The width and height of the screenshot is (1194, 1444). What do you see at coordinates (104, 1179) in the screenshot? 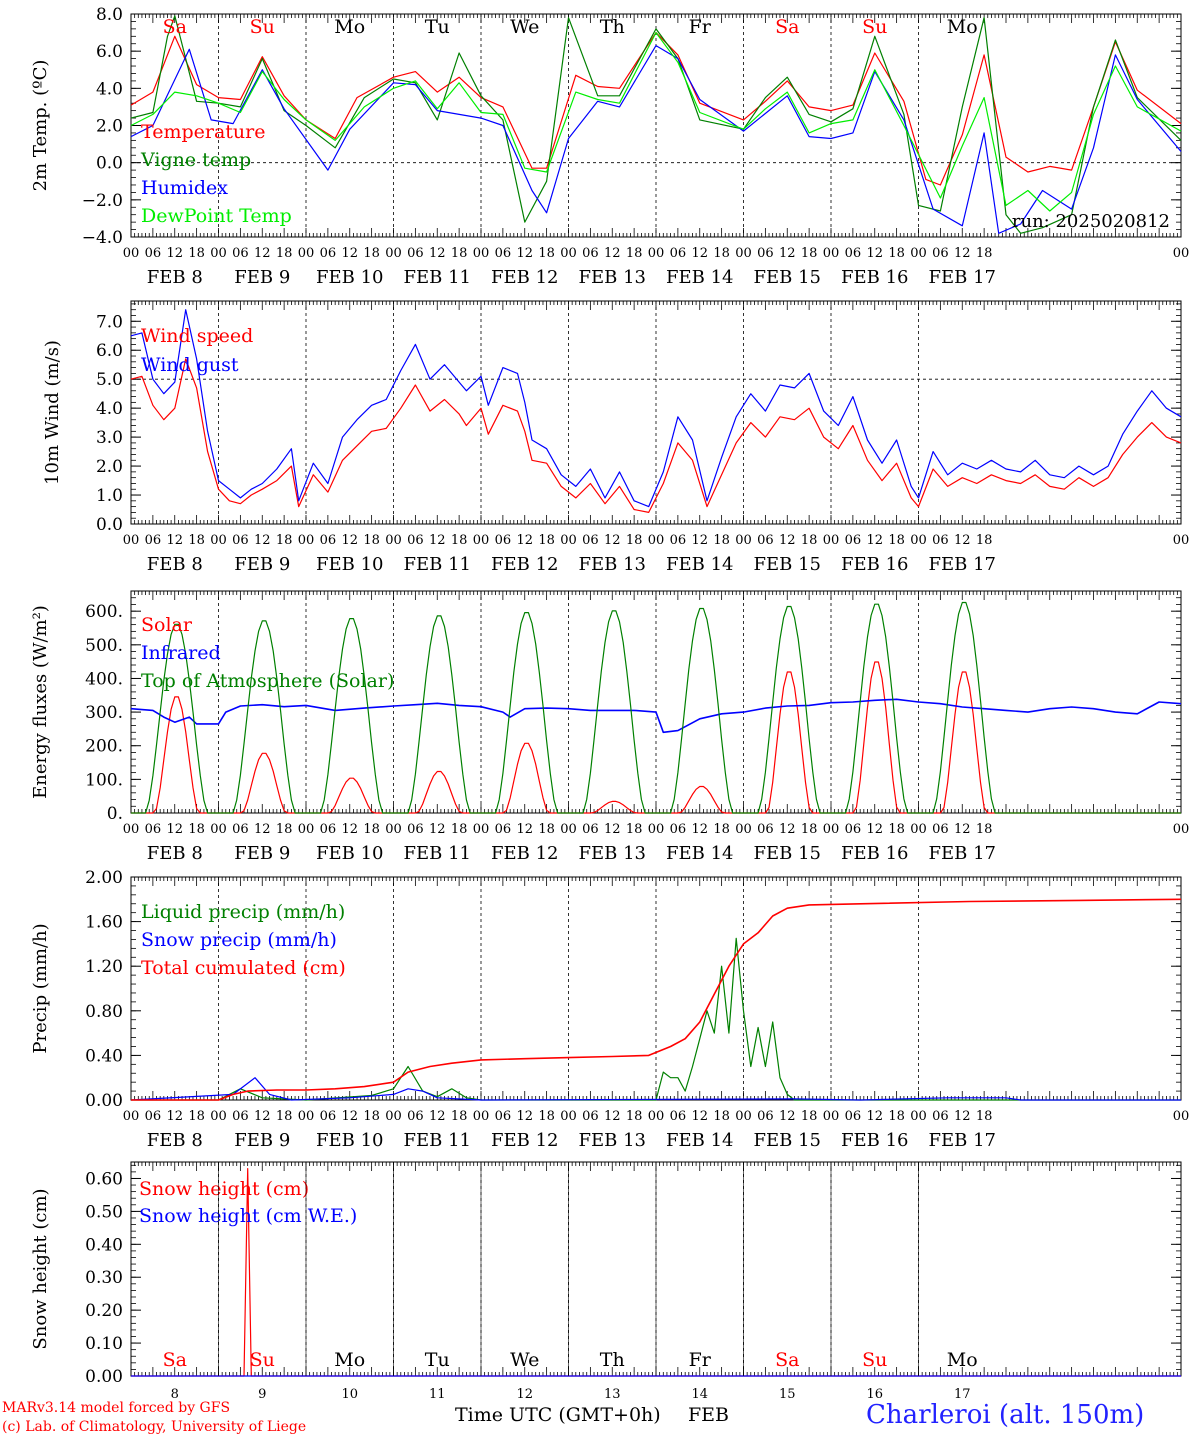
I see `y-tick-label: 0.60` at bounding box center [104, 1179].